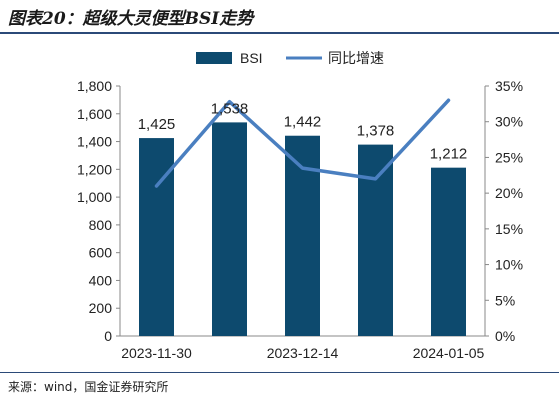 Image resolution: width=559 pixels, height=404 pixels. Describe the element at coordinates (94, 169) in the screenshot. I see `left-tick-label: 1,200` at that location.